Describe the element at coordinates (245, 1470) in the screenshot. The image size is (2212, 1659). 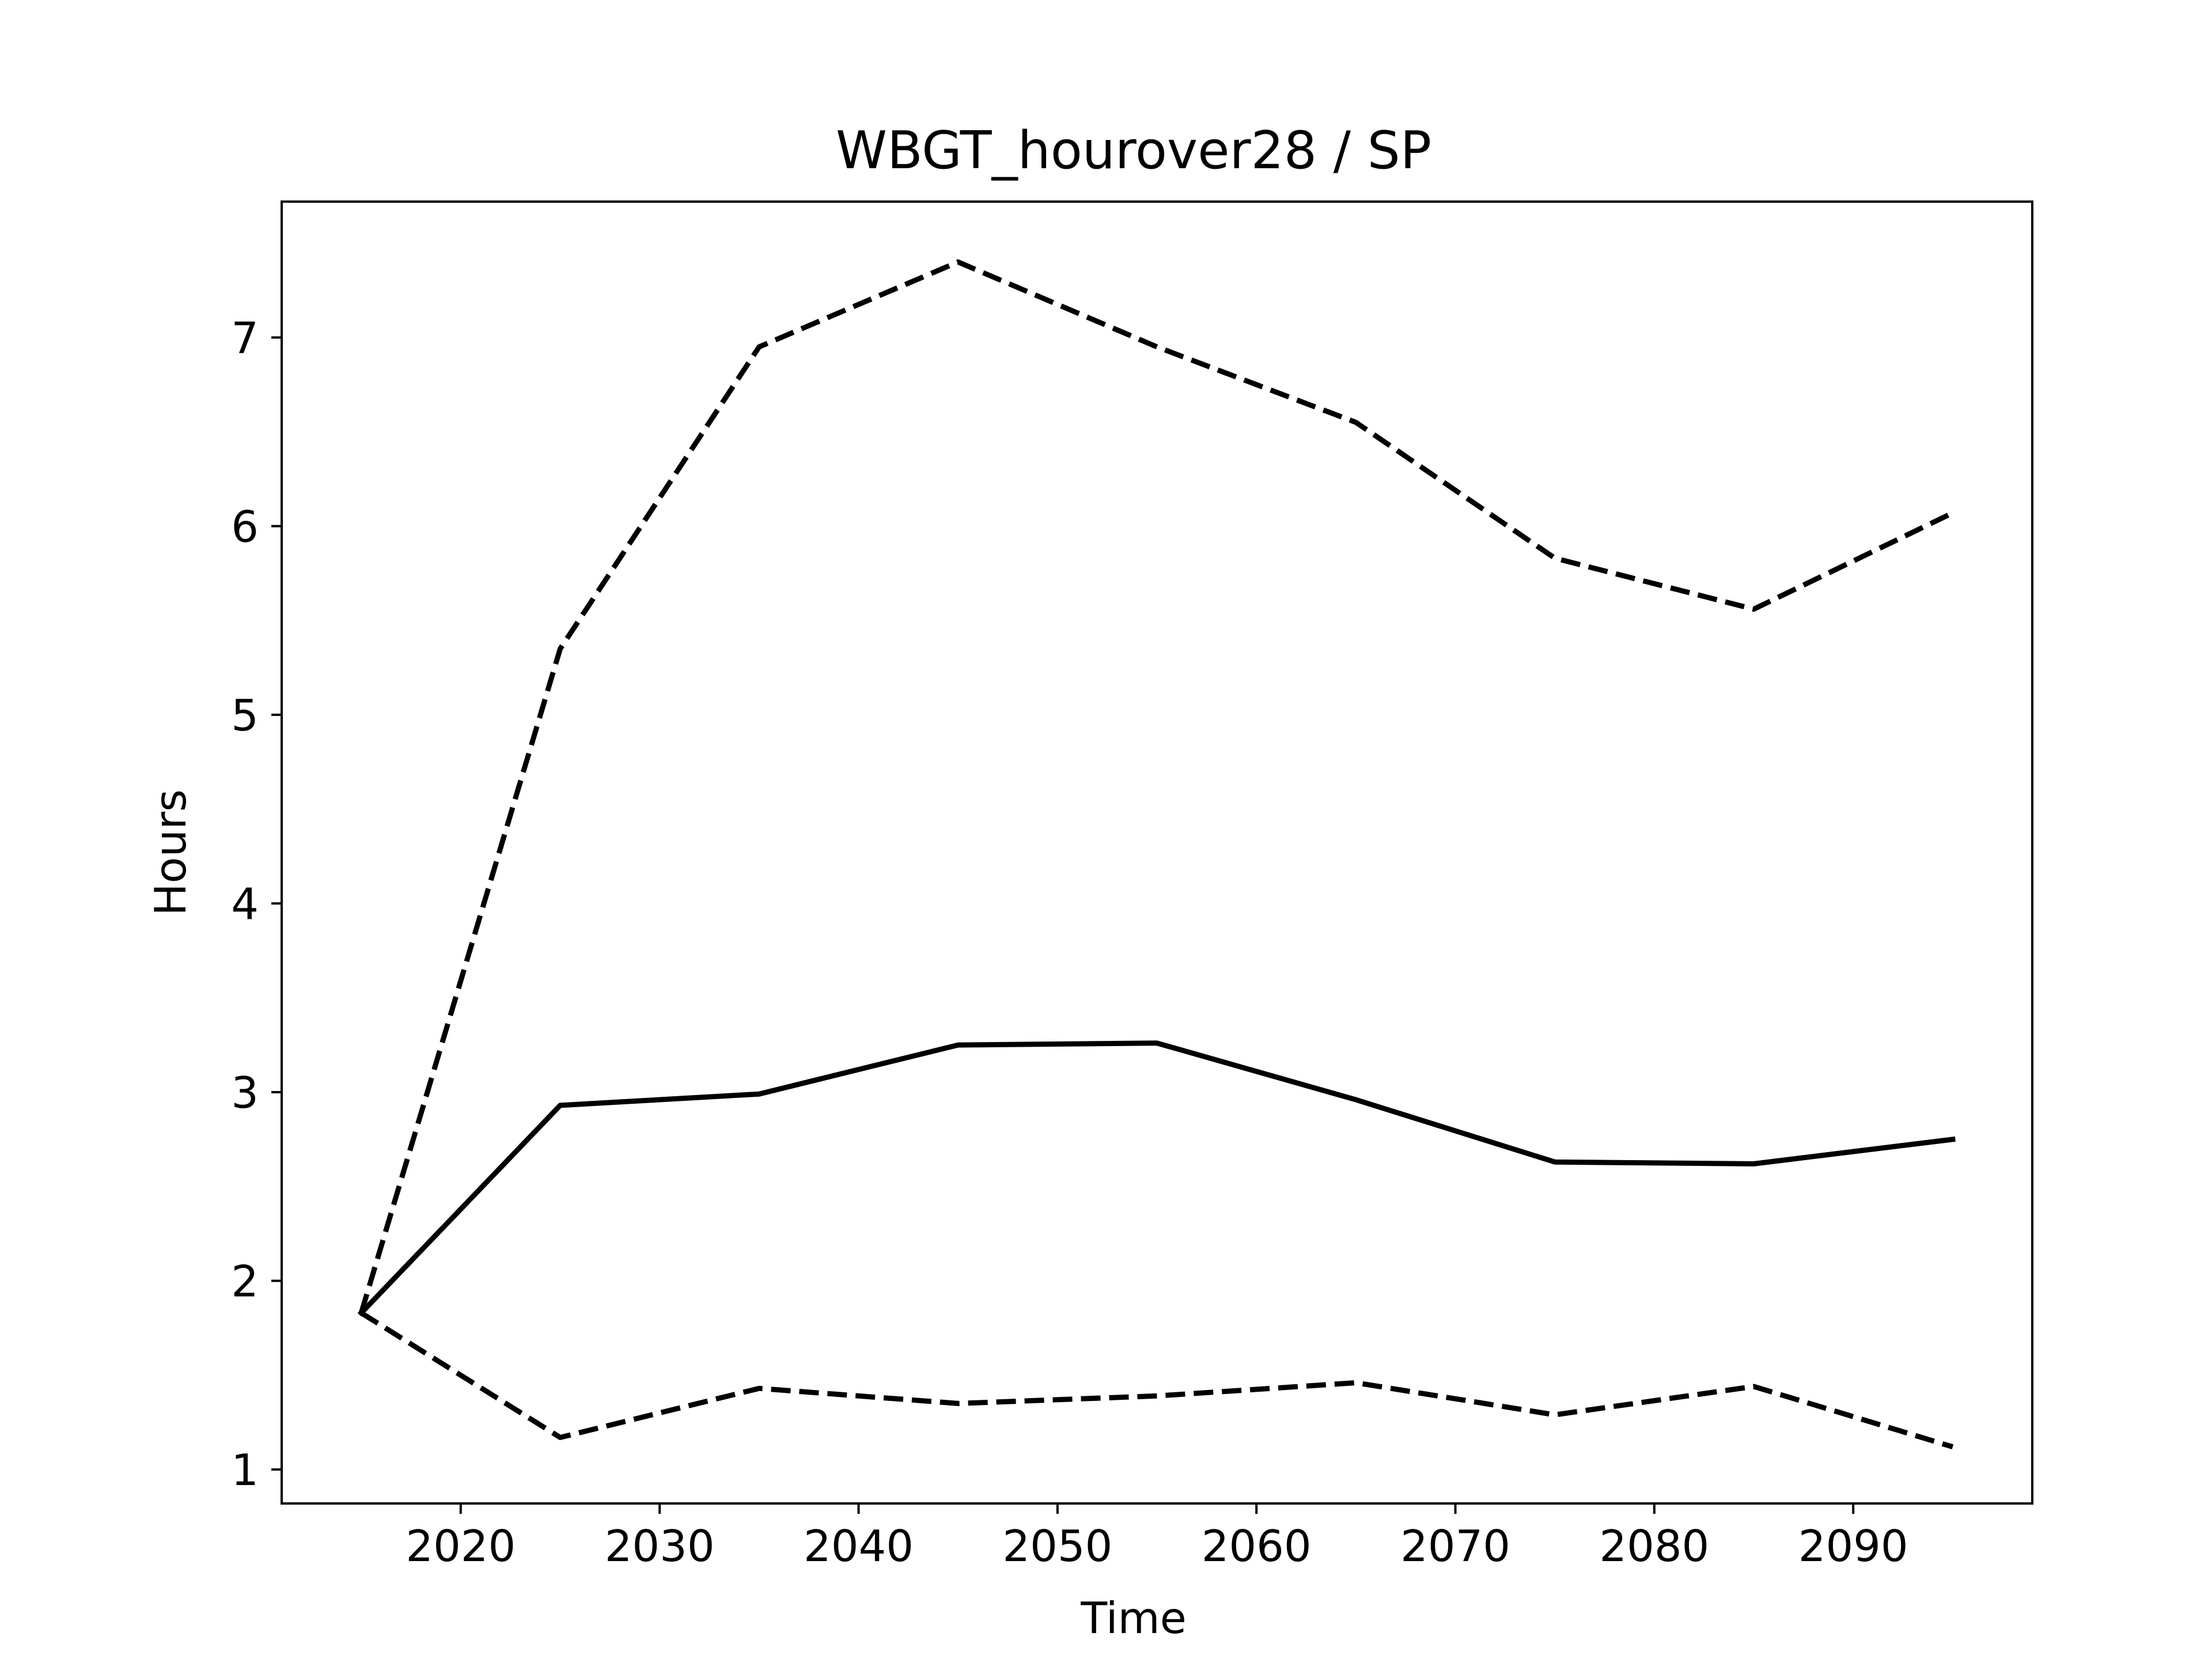
I see `y-tick-label: 1` at that location.